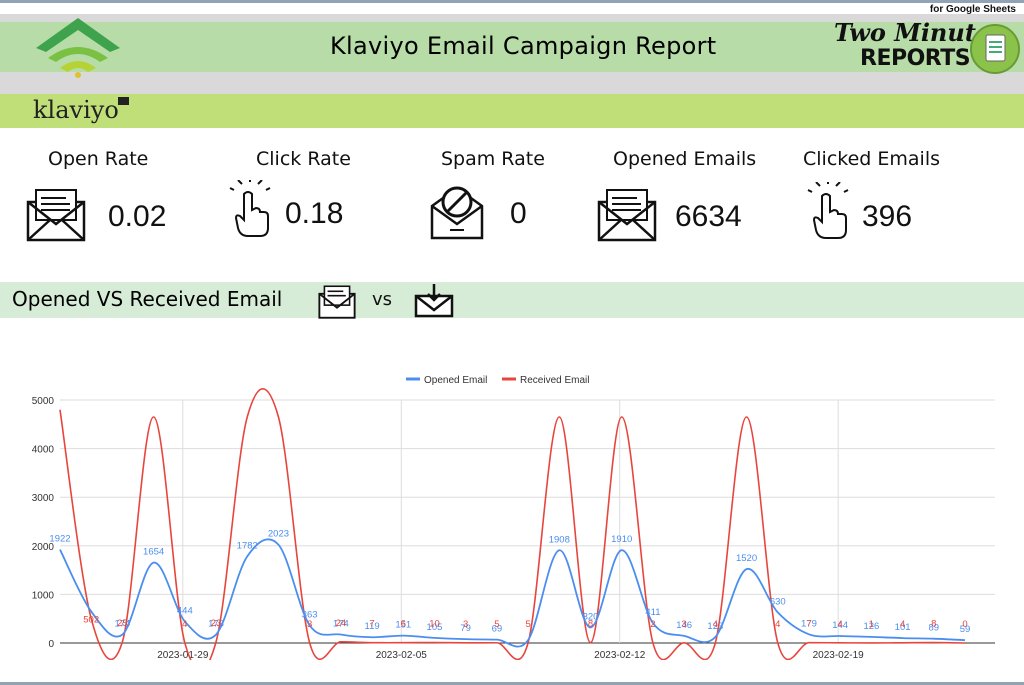 This screenshot has height=685, width=1024. I want to click on received-data-label: 2, so click(652, 624).